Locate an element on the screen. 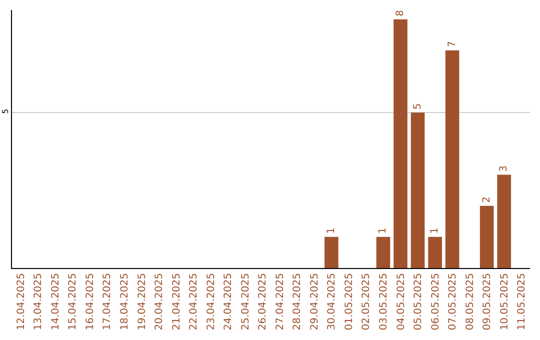 This screenshot has height=340, width=540. data-label: 8 is located at coordinates (400, 13).